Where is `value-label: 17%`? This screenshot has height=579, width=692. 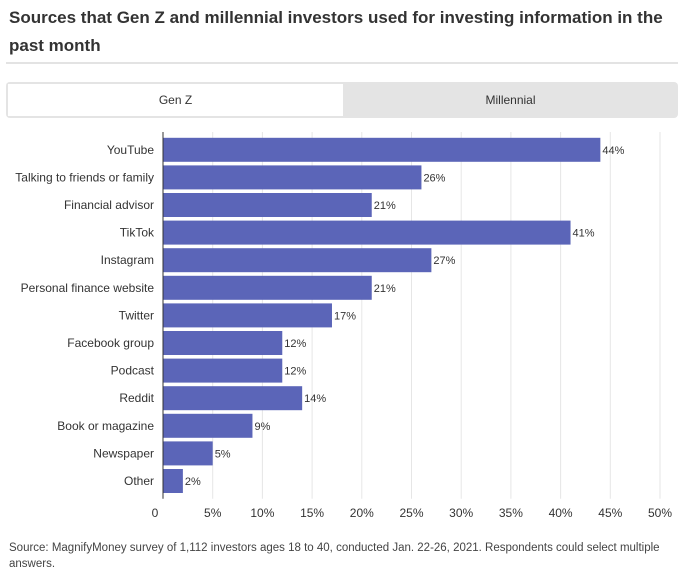
value-label: 17% is located at coordinates (345, 316).